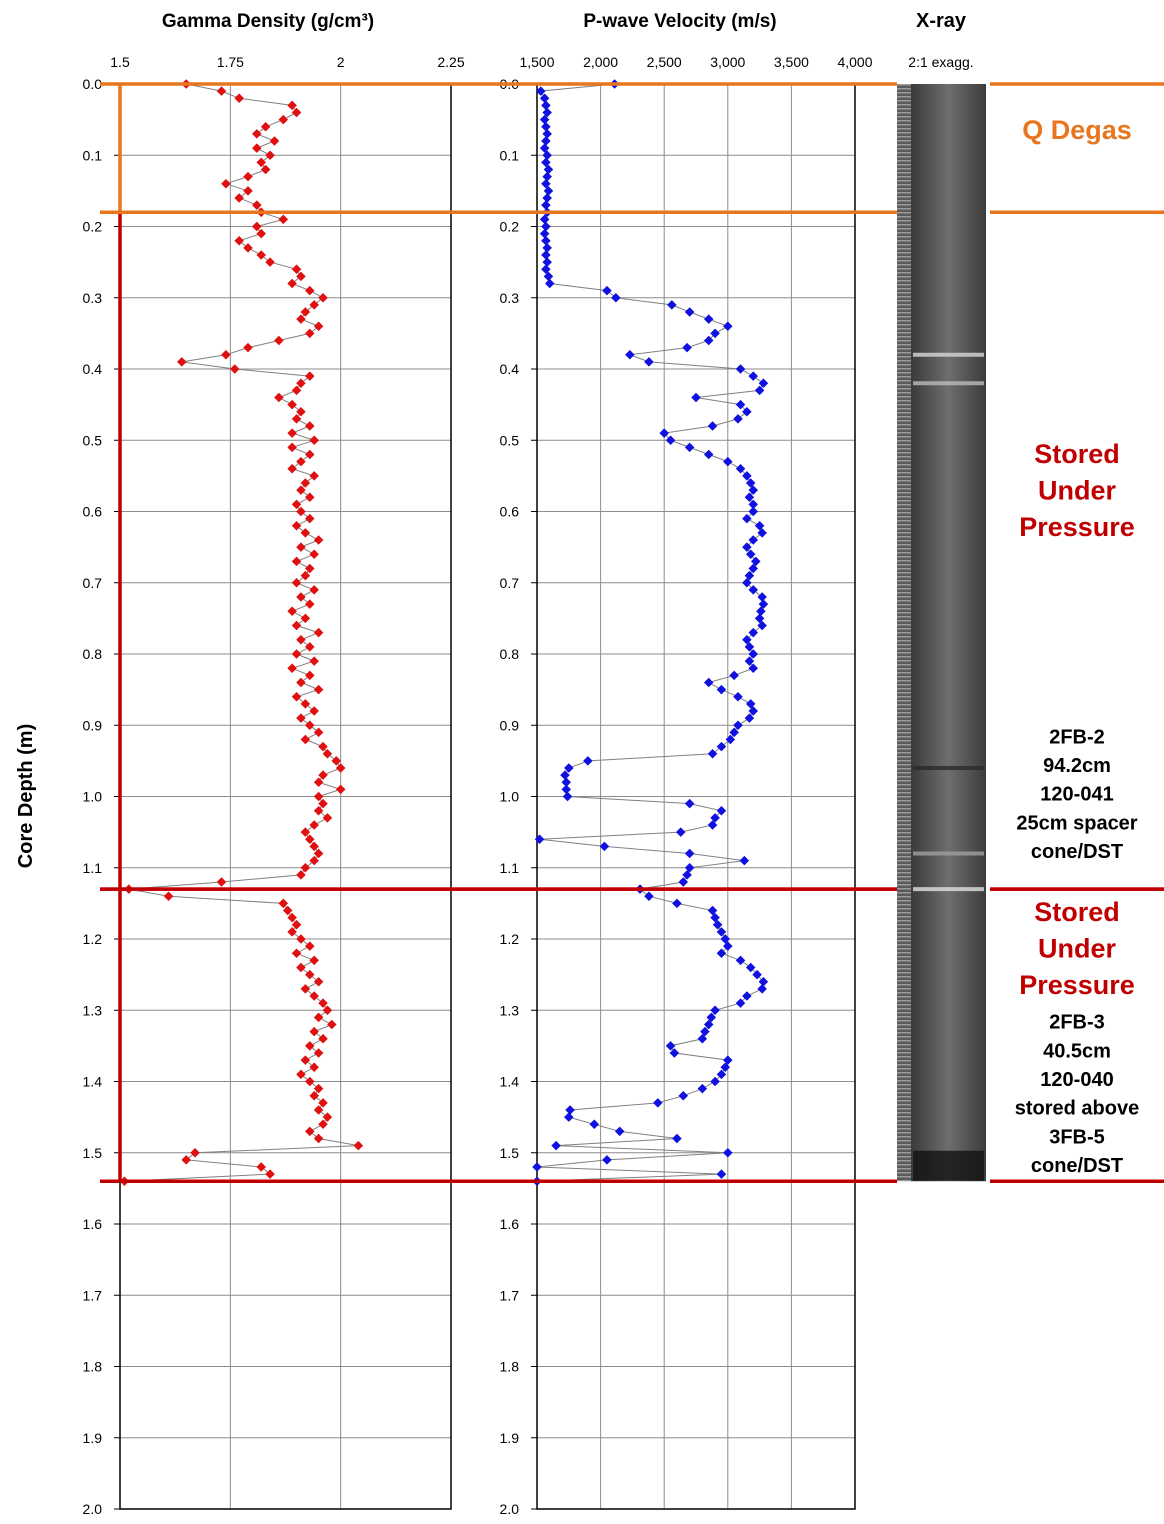 This screenshot has height=1524, width=1164. Describe the element at coordinates (1076, 795) in the screenshot. I see `zone-note: 120-041` at that location.